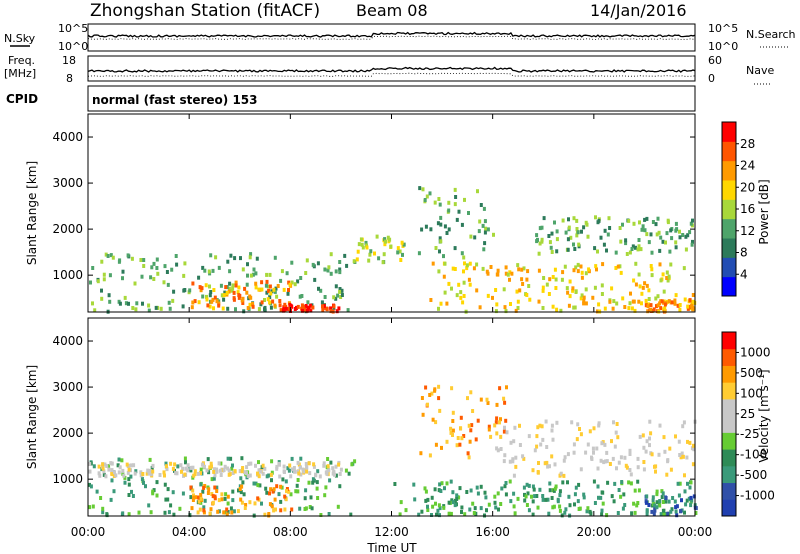 This screenshot has height=554, width=800. I want to click on y-tick-label: 3000, so click(67, 387).